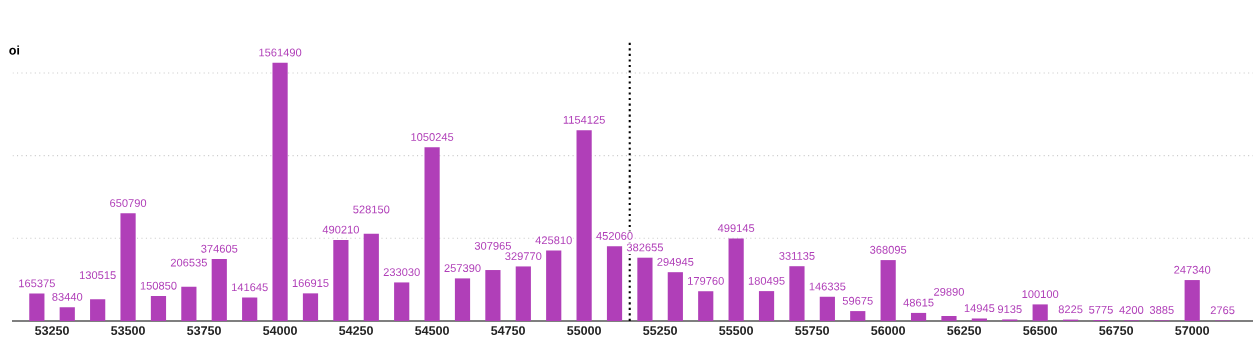 The width and height of the screenshot is (1253, 344). What do you see at coordinates (340, 229) in the screenshot?
I see `data-label: 490210` at bounding box center [340, 229].